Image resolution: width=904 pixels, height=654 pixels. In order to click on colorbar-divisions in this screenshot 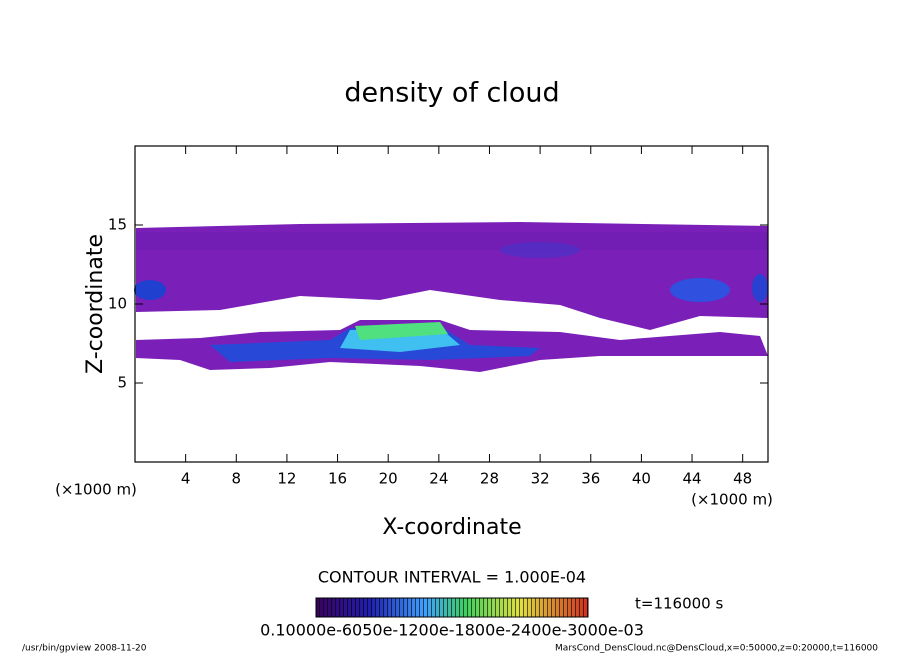, I will do `click(452, 607)`.